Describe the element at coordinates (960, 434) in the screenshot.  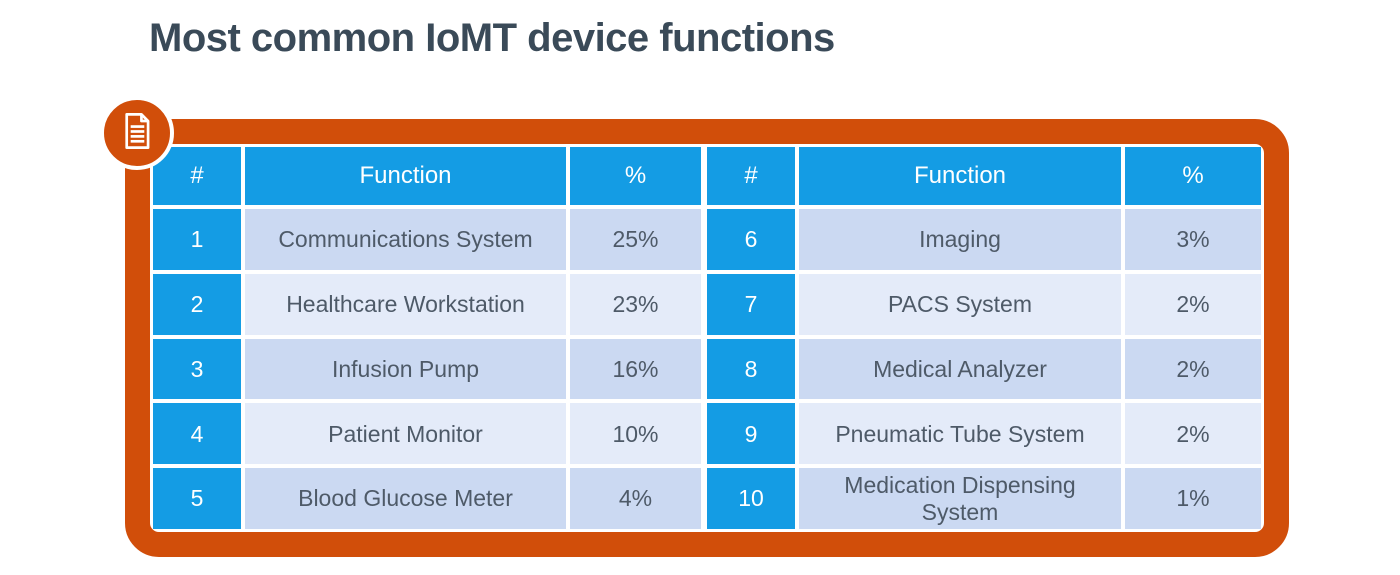
I see `function-cell: Pneumatic Tube System` at that location.